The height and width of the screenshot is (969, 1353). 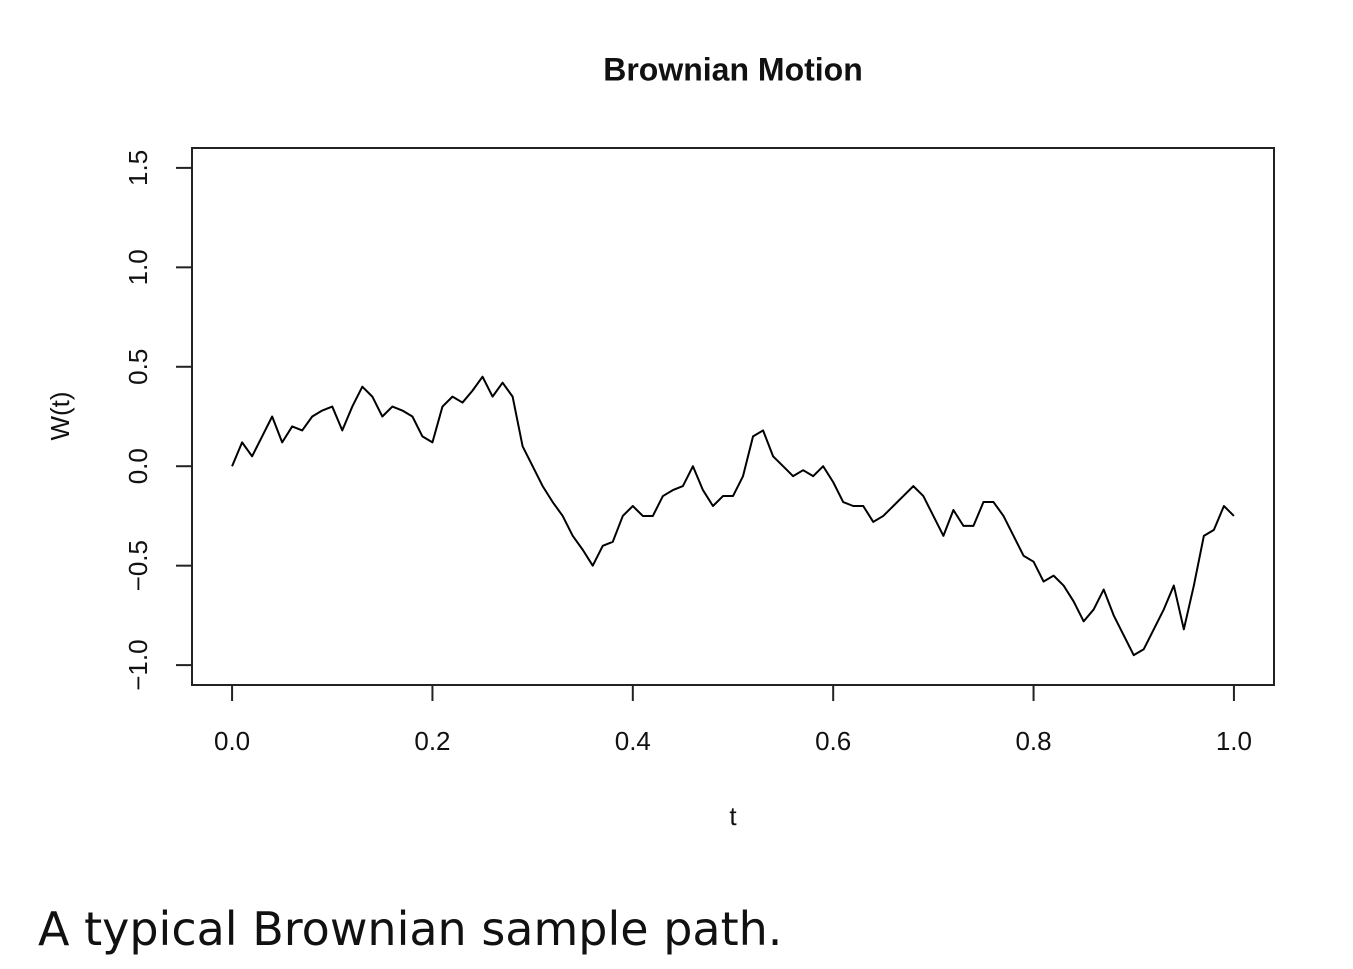 What do you see at coordinates (232, 741) in the screenshot?
I see `x-tick-label: 0.0` at bounding box center [232, 741].